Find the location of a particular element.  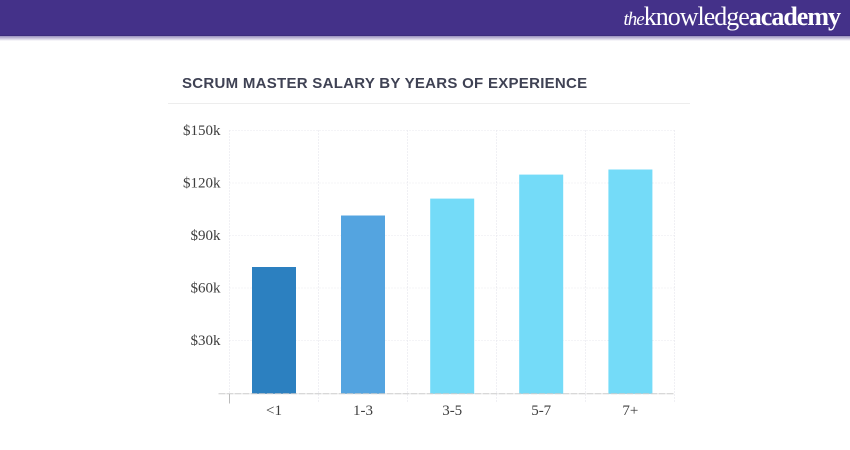

svg-text: 1-3 is located at coordinates (363, 411).